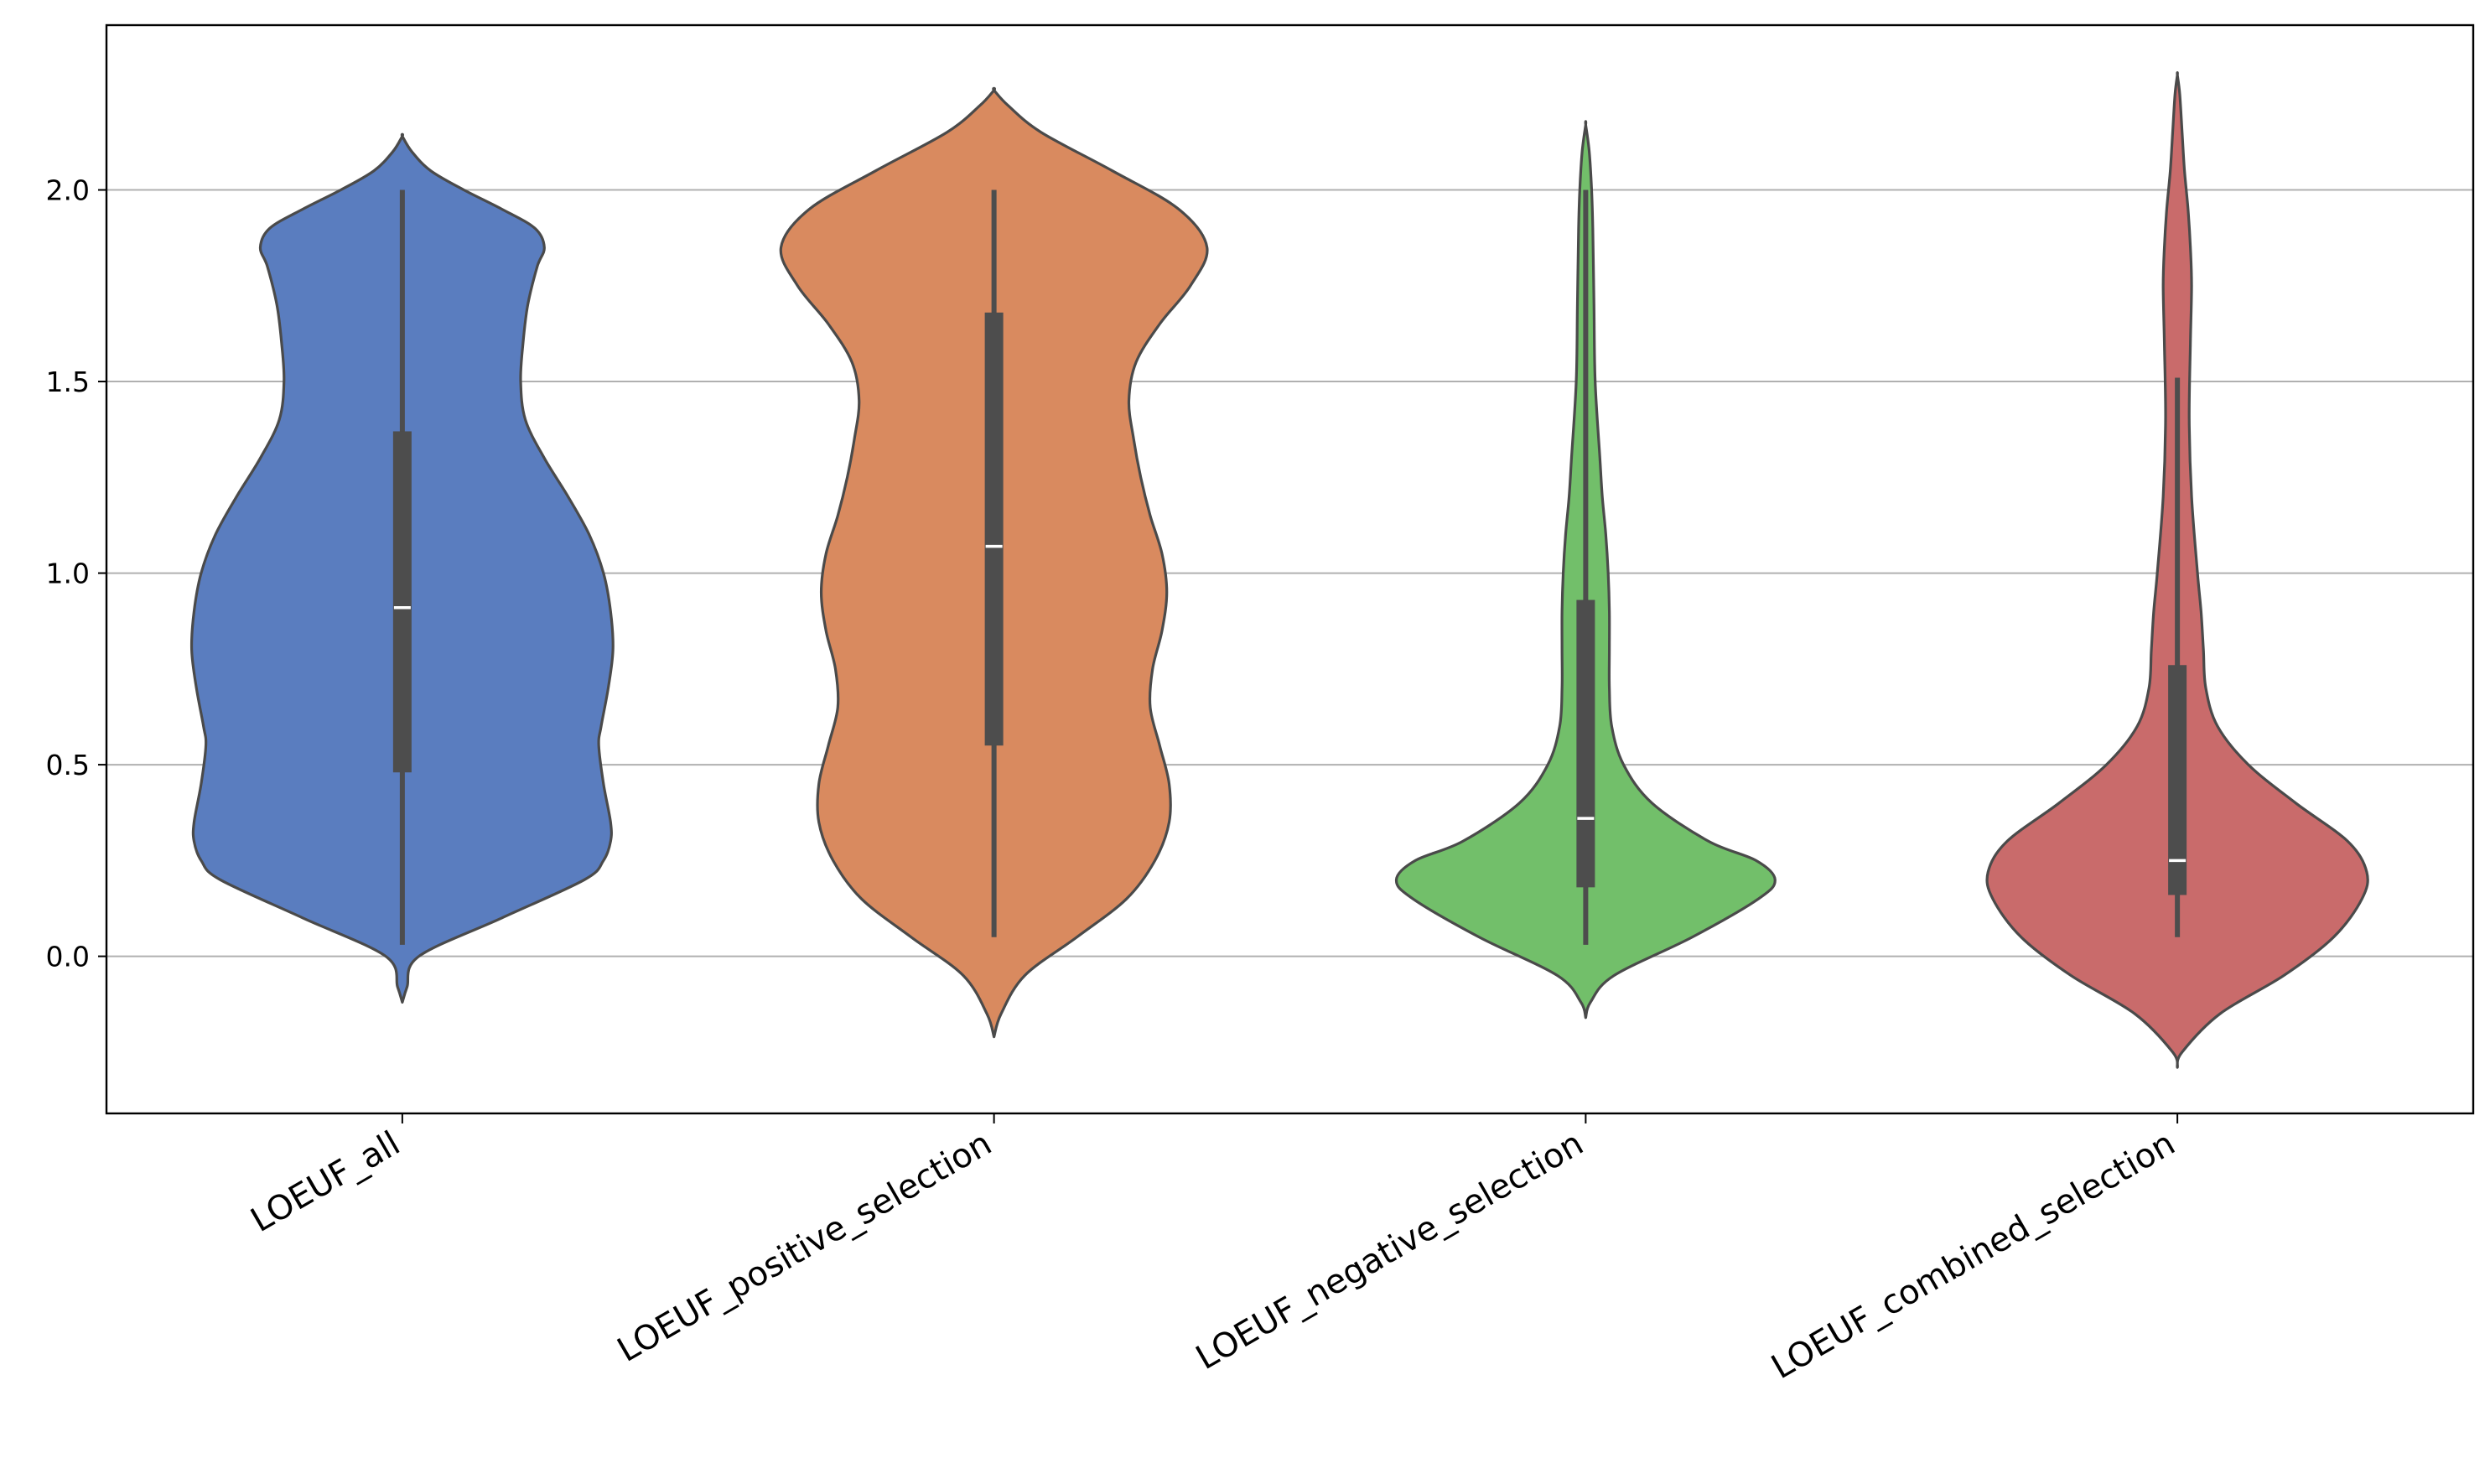 This screenshot has width=2490, height=1484. What do you see at coordinates (805, 1247) in the screenshot?
I see `x-tick-label: LOEUF_positive_selection` at bounding box center [805, 1247].